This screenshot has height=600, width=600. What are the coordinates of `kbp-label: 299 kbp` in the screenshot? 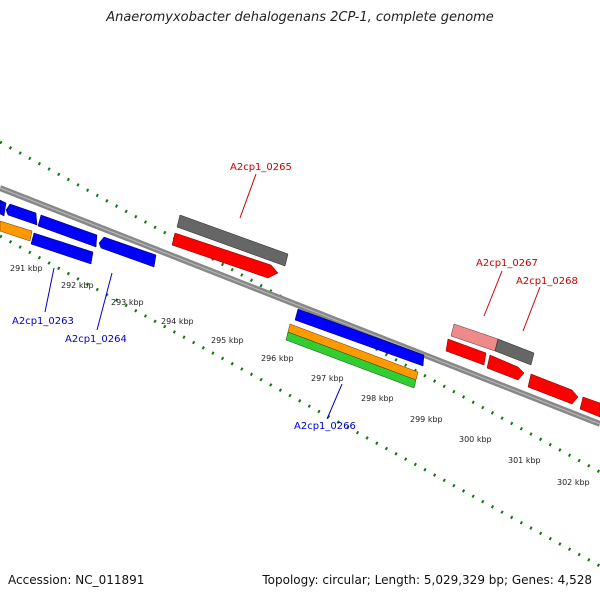 It's located at (426, 419).